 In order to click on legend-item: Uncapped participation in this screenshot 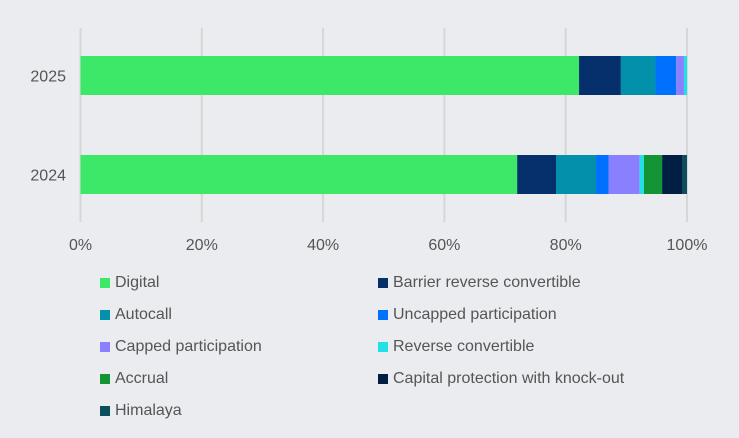, I will do `click(528, 315)`.